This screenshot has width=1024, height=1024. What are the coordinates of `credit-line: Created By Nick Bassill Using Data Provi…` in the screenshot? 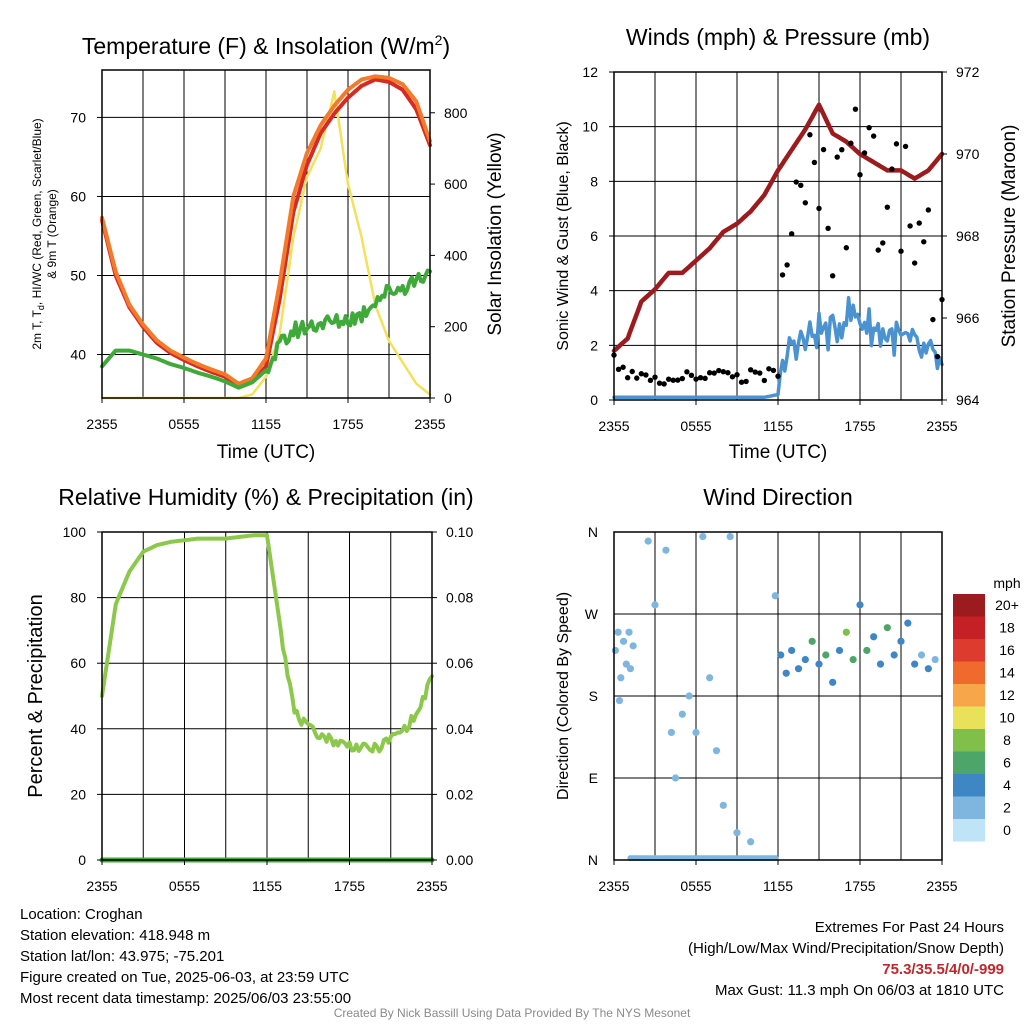 It's located at (512, 1013).